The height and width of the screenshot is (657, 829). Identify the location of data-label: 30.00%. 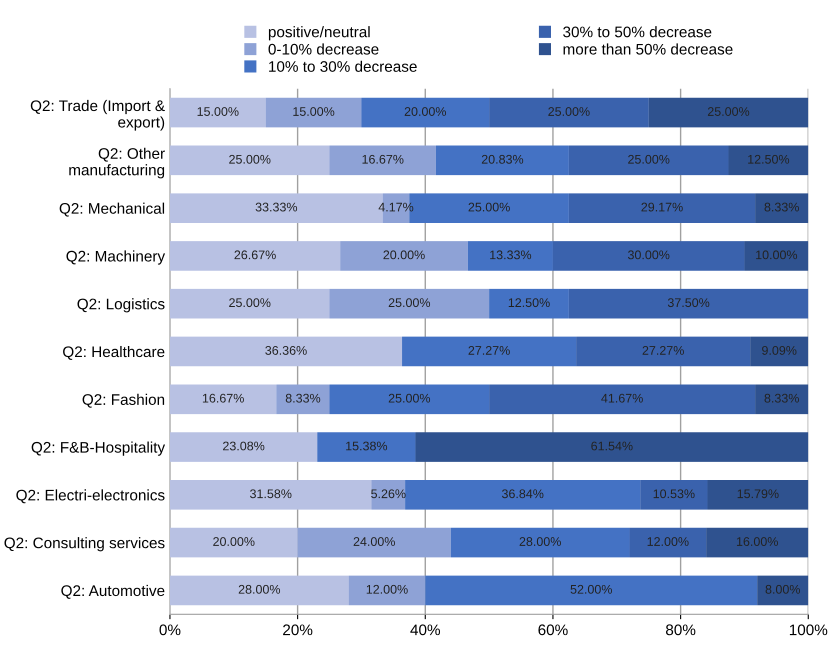
(649, 255).